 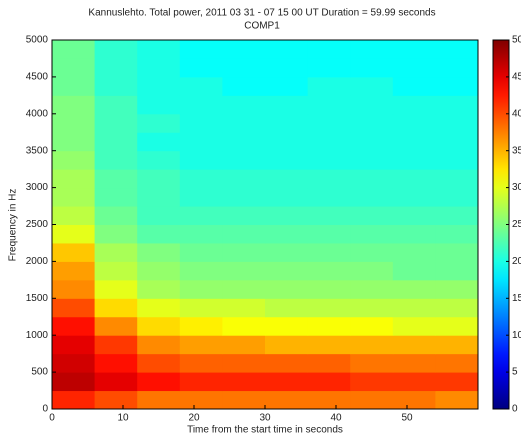 What do you see at coordinates (516, 150) in the screenshot?
I see `colorbar-tick-label: 35` at bounding box center [516, 150].